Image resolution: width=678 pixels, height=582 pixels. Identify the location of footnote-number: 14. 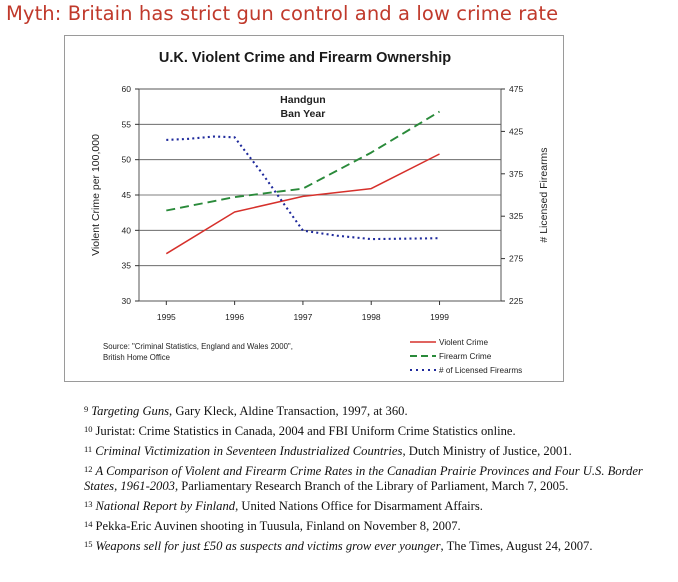
(88, 524).